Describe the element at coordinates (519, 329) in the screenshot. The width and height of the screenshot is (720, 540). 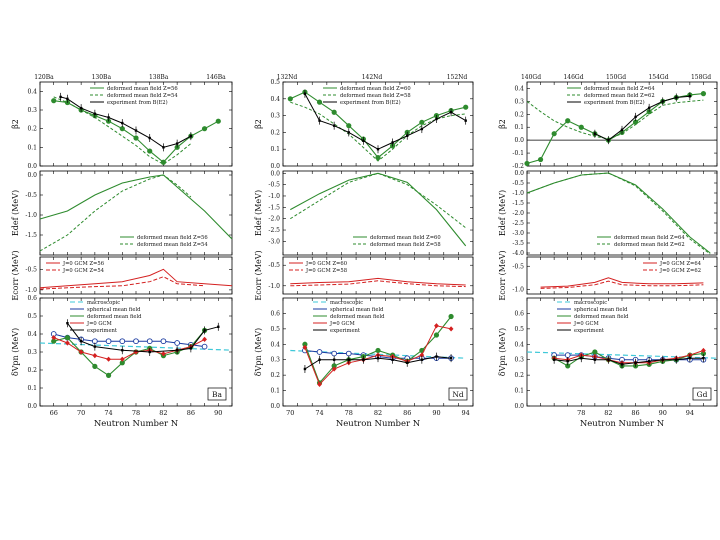
I see `y-tick-label: 0.5` at that location.